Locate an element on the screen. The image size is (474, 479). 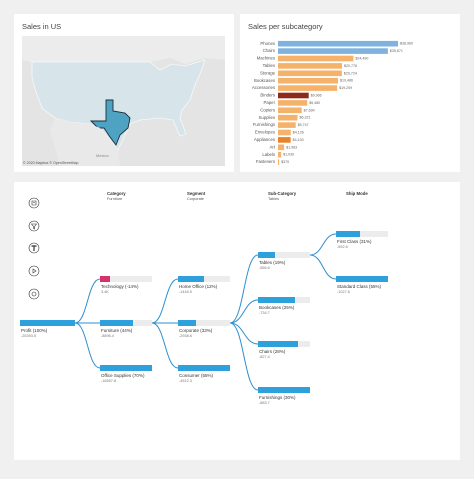
value-label: $38,960 is located at coordinates (406, 44).